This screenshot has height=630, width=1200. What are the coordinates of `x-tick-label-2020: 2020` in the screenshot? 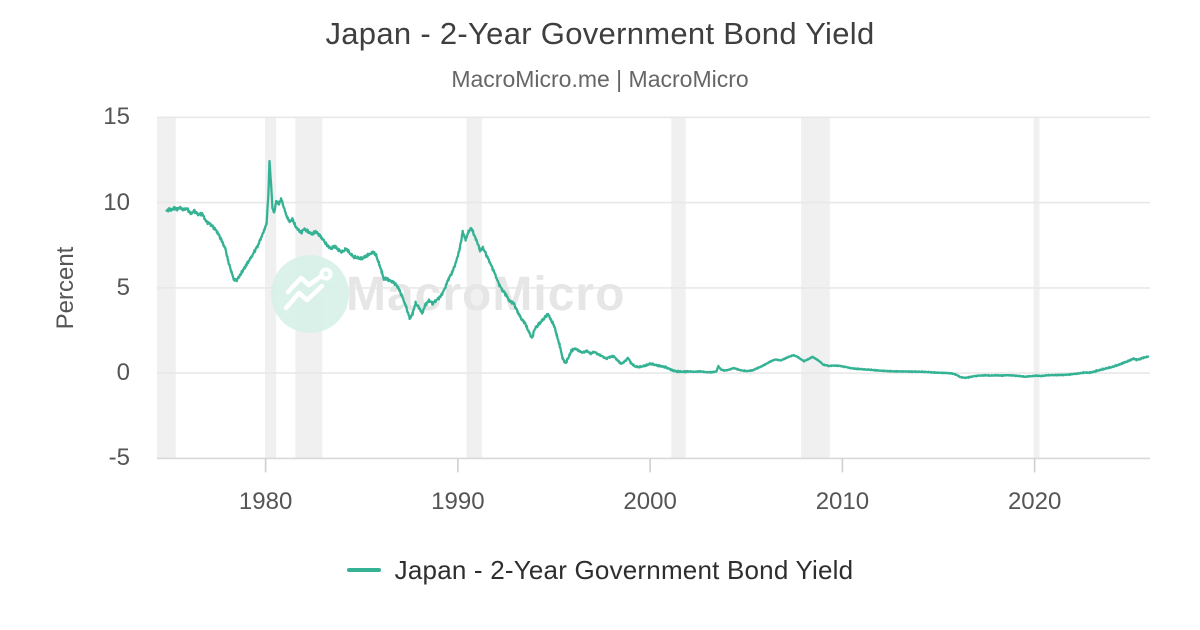 It's located at (1034, 501).